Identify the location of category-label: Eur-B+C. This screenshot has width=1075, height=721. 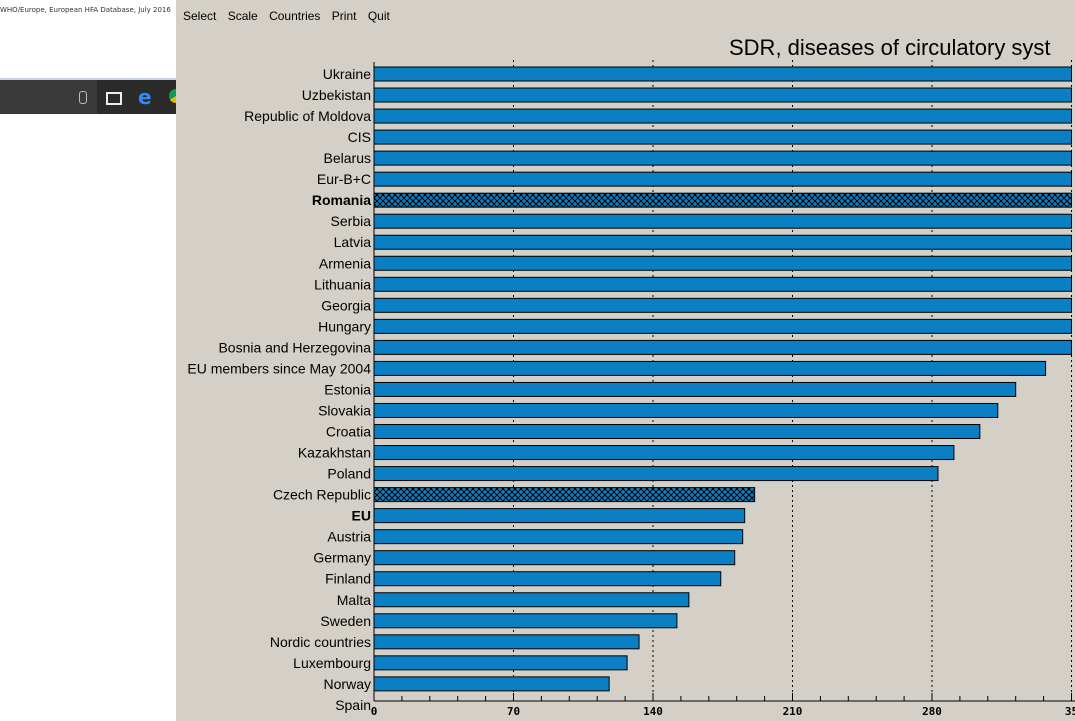
(344, 179).